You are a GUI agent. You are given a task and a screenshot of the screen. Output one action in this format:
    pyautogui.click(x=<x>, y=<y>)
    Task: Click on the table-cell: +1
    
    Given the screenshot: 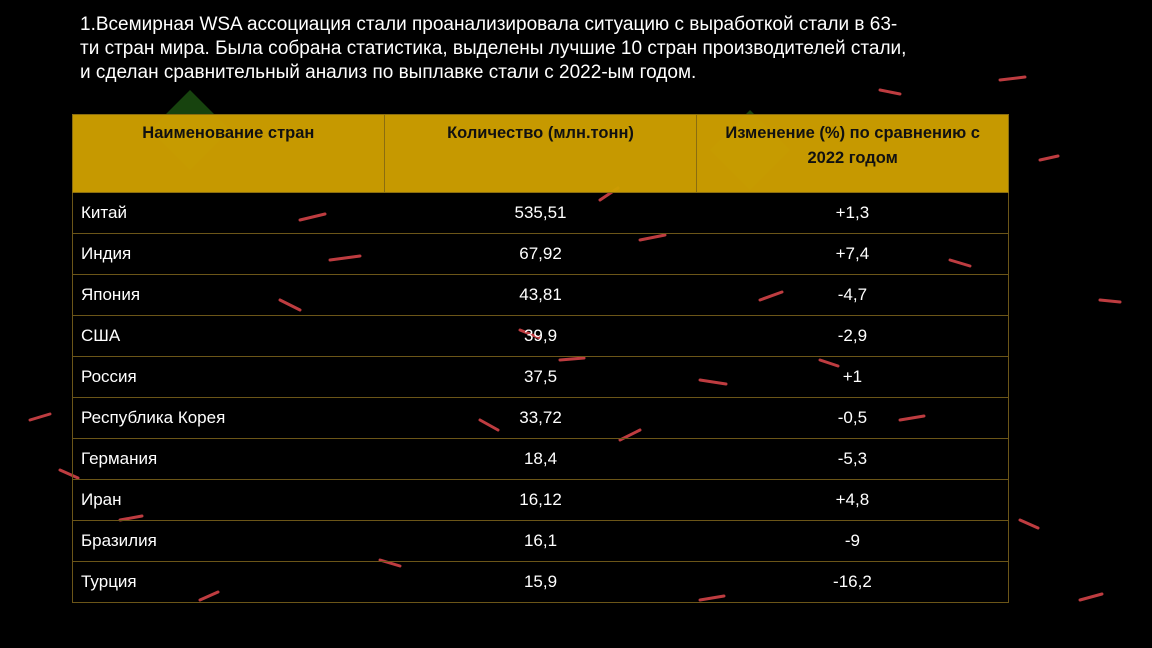 What is the action you would take?
    pyautogui.click(x=852, y=377)
    